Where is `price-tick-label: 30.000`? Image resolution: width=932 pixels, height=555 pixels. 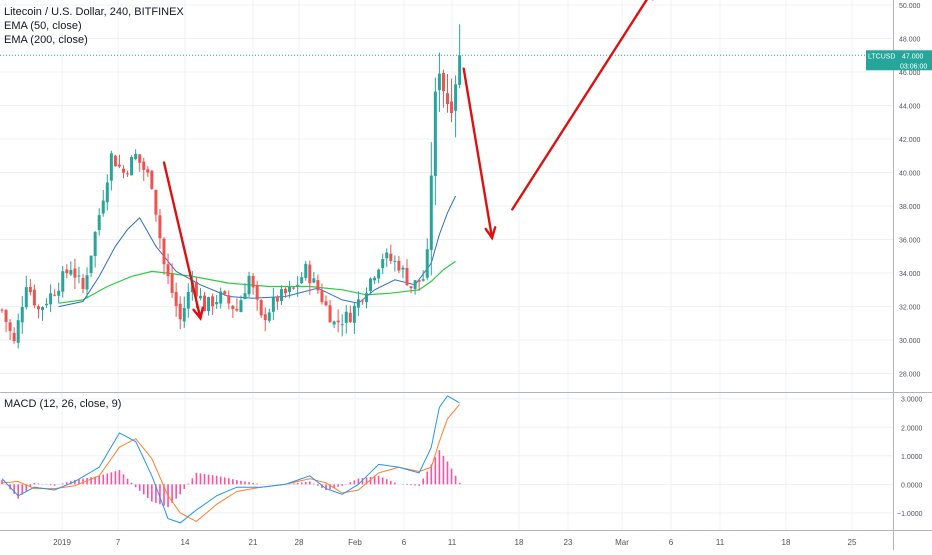
price-tick-label: 30.000 is located at coordinates (910, 341).